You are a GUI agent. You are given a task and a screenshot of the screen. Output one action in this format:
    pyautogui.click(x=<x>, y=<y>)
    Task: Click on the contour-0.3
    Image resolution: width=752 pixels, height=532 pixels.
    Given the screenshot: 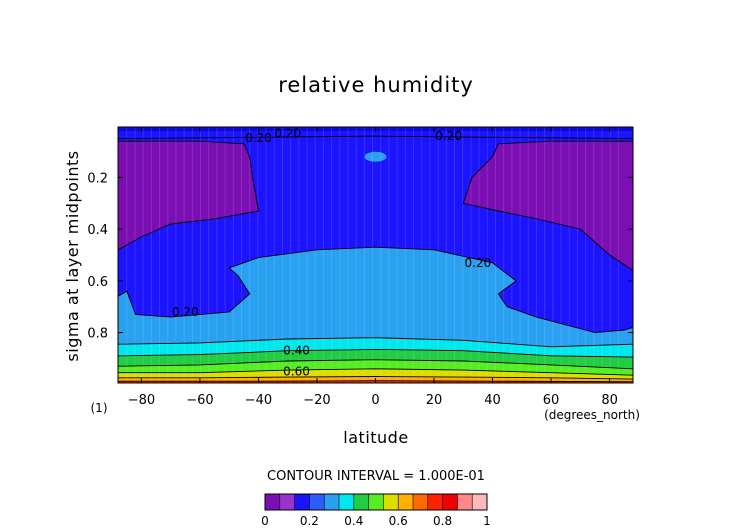 What is the action you would take?
    pyautogui.click(x=375, y=290)
    